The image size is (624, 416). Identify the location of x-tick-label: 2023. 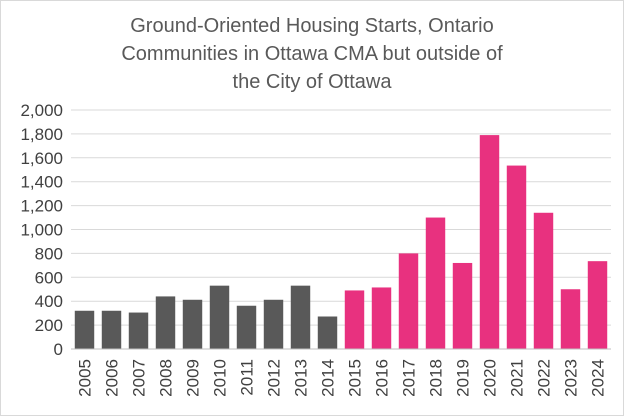
(571, 378).